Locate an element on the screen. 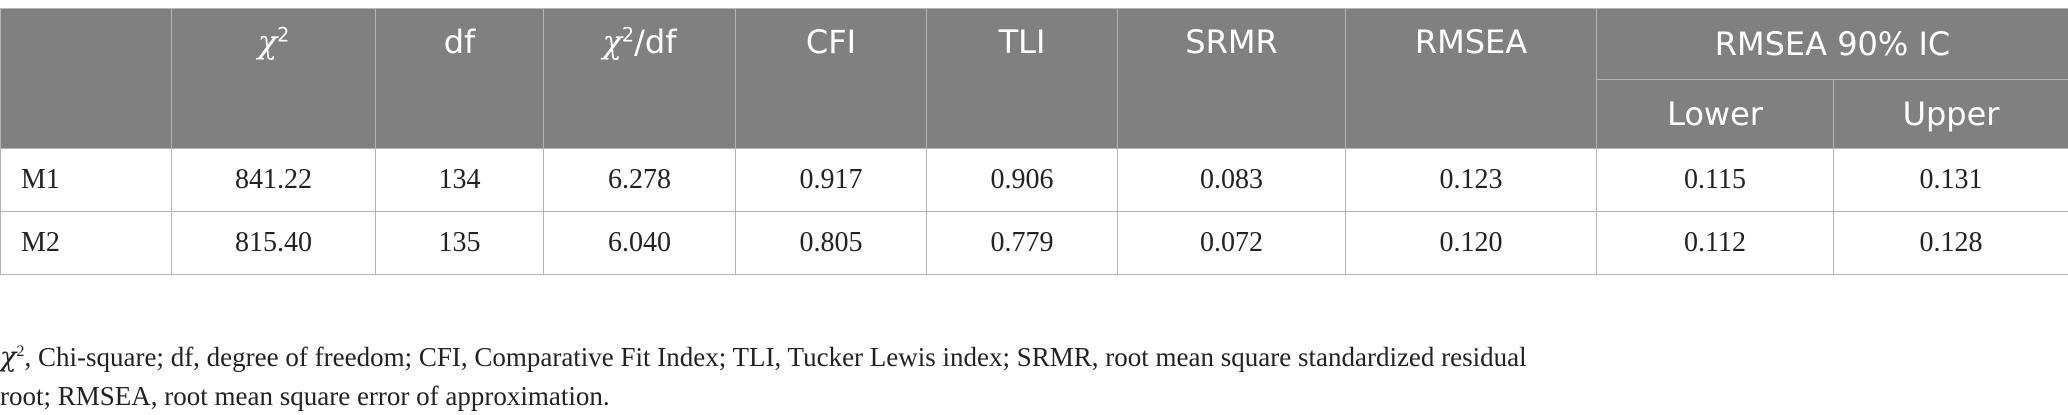 This screenshot has height=415, width=2068. group-header: RMSEA 90% IC is located at coordinates (1832, 44).